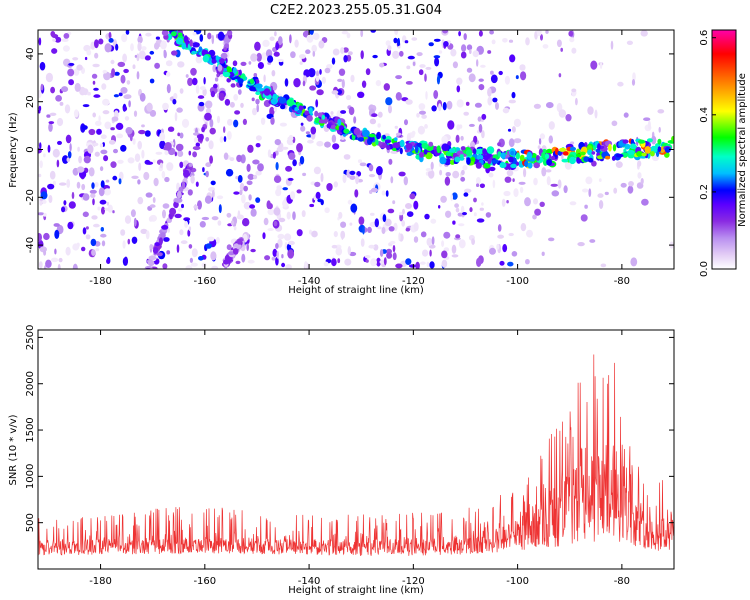  I want to click on y-tick-label: 2500, so click(30, 337).